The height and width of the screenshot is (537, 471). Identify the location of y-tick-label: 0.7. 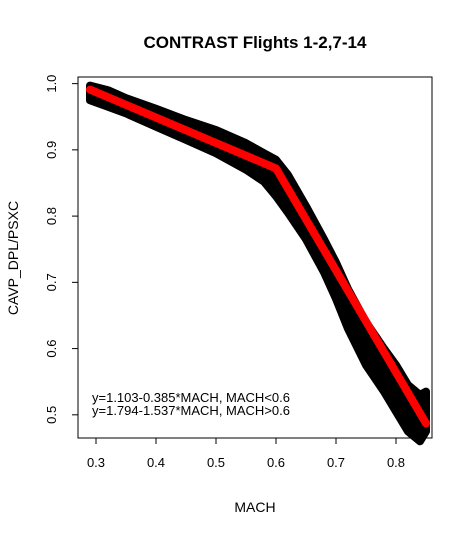
(51, 282).